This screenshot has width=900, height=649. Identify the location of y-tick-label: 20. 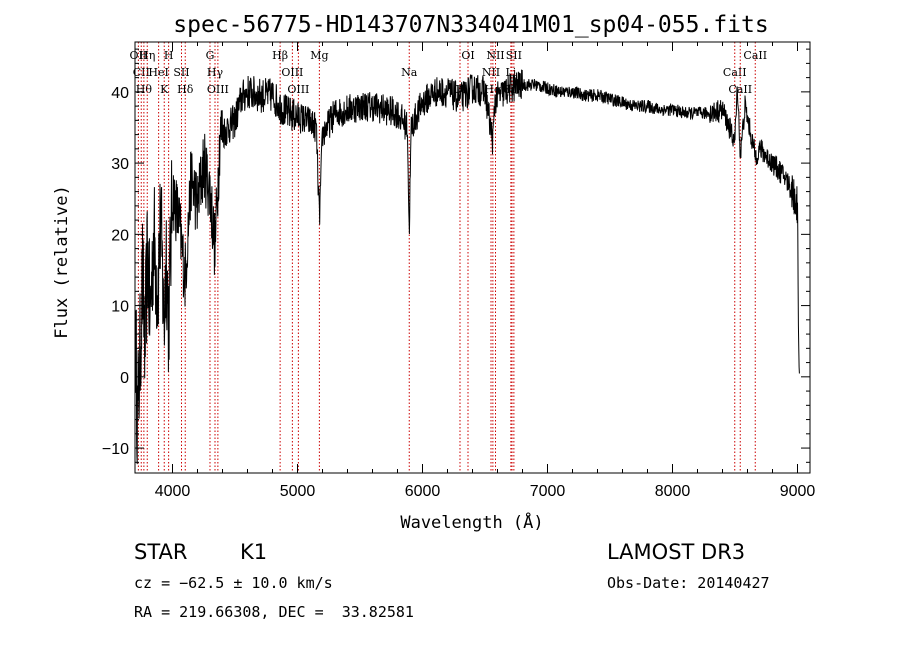
(120, 235).